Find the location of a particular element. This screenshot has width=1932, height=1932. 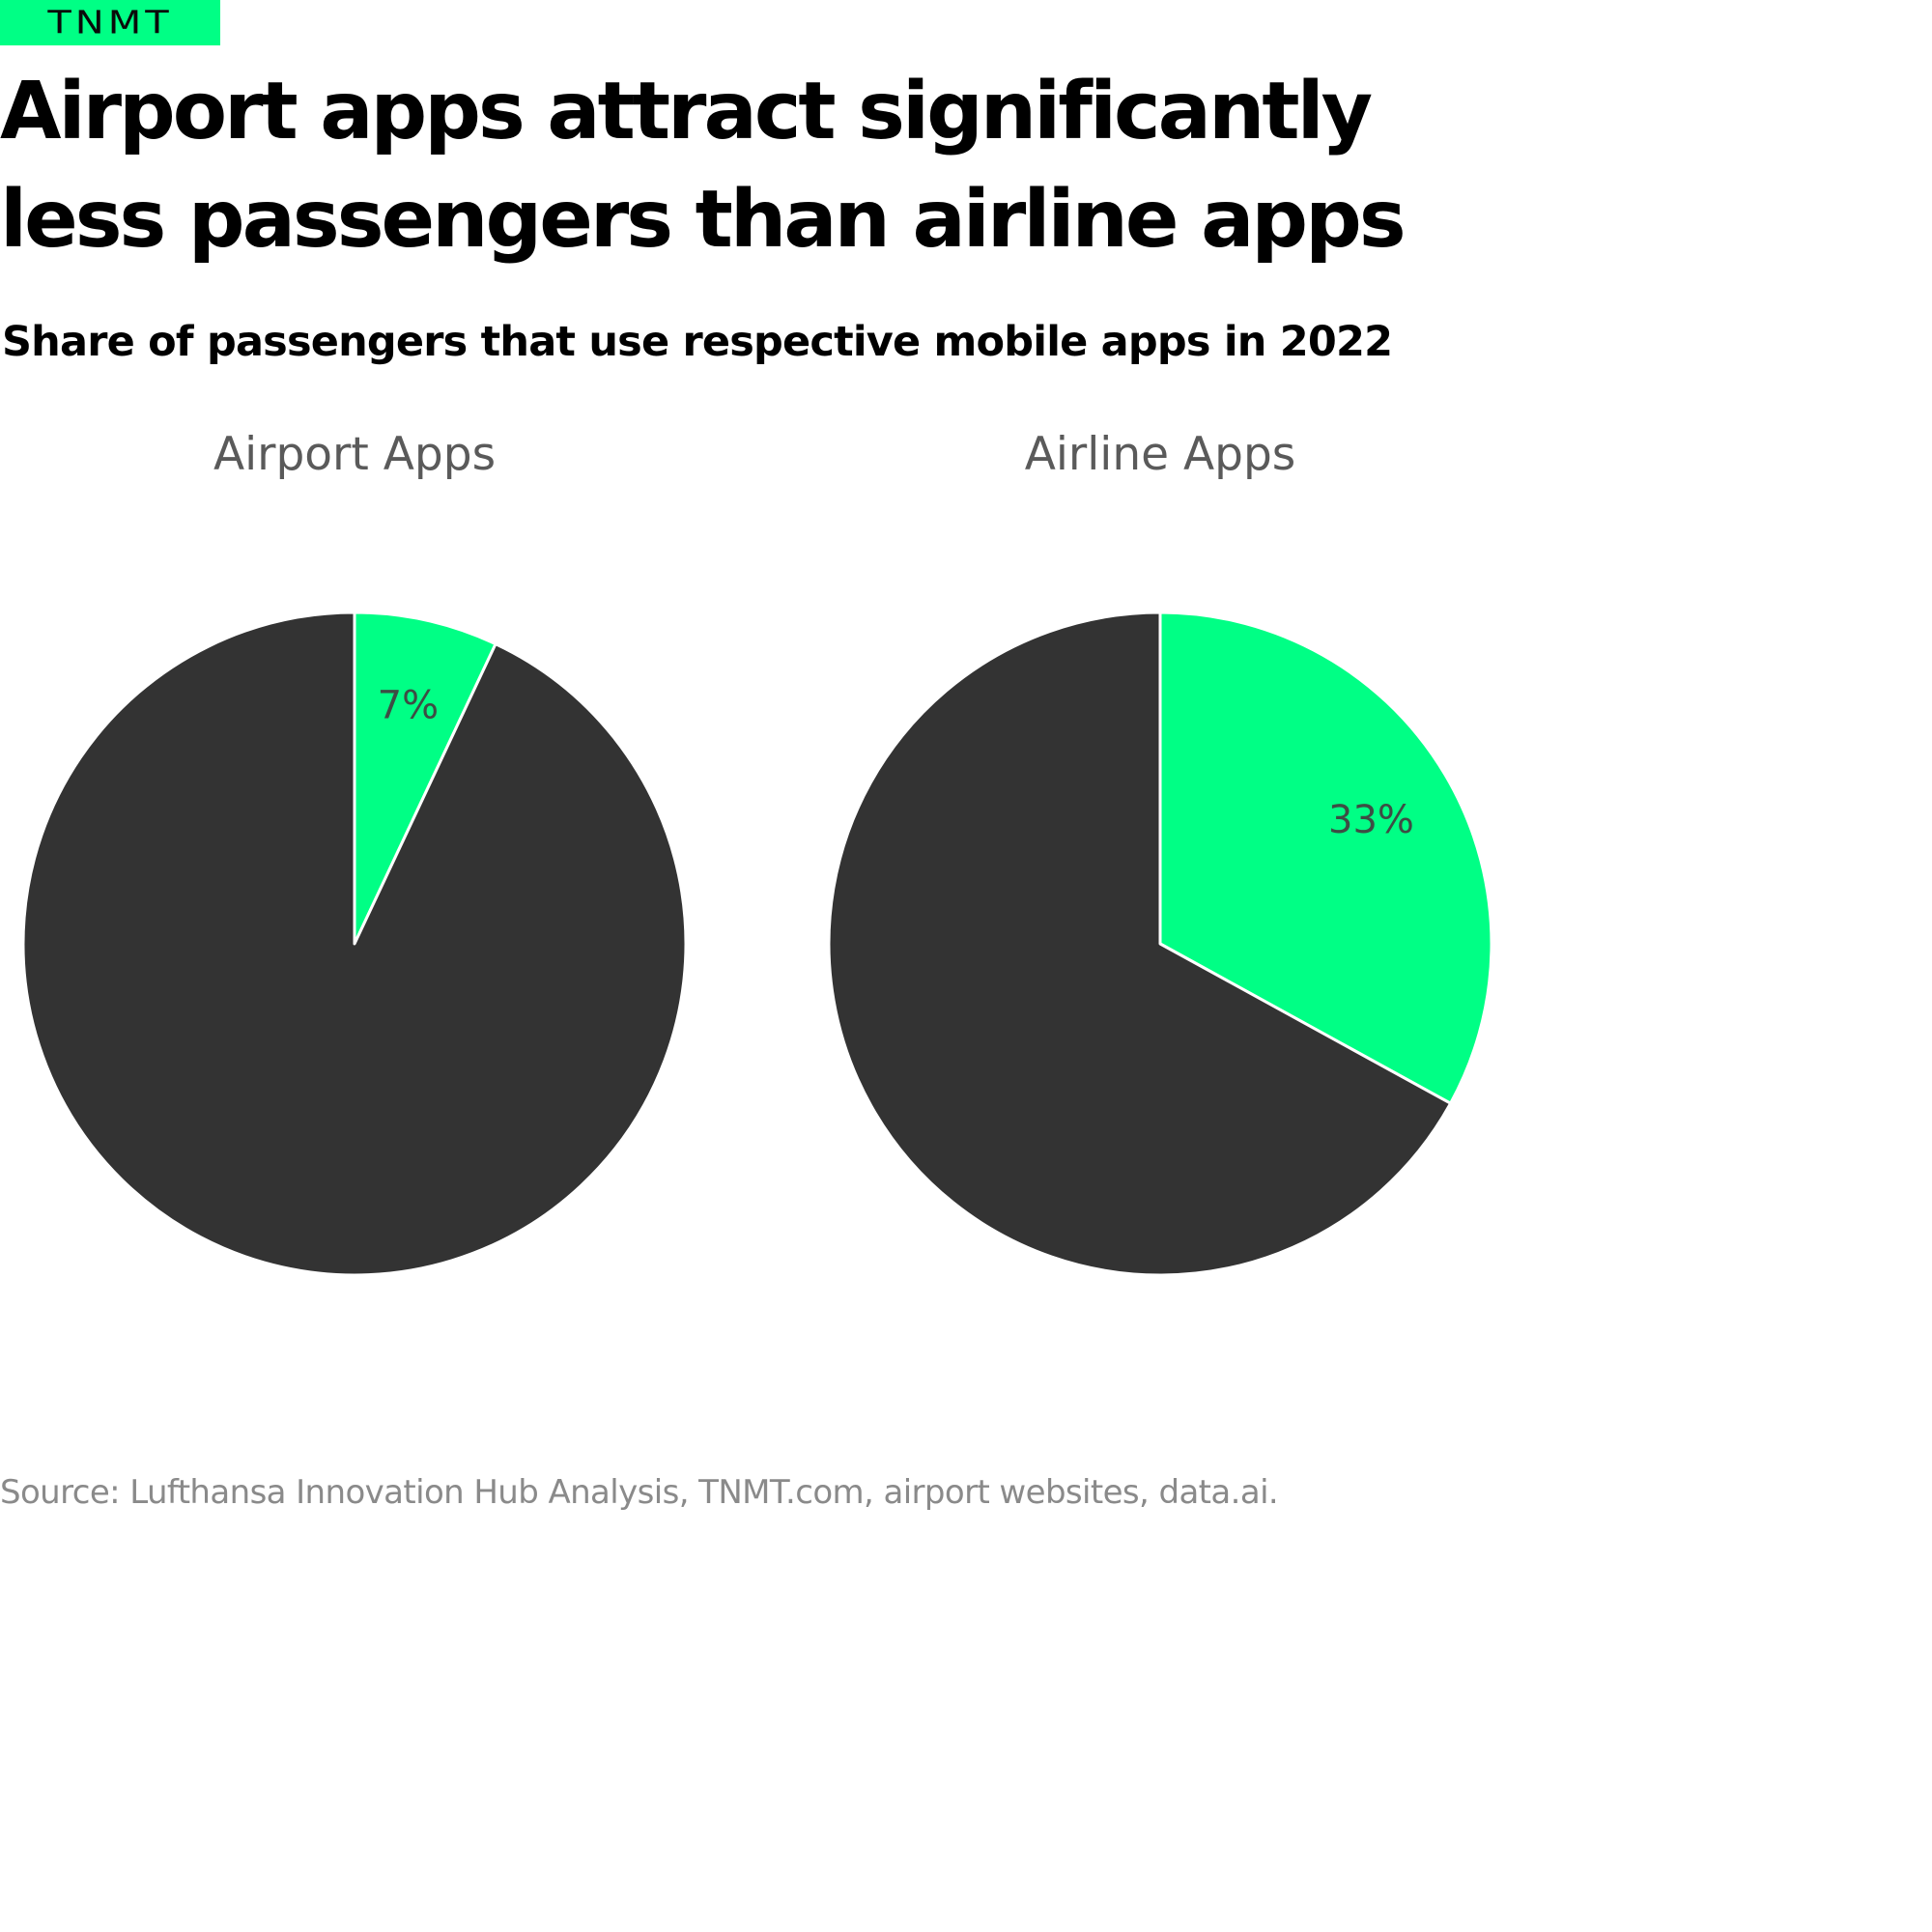

slice-label: 33% is located at coordinates (1371, 820).